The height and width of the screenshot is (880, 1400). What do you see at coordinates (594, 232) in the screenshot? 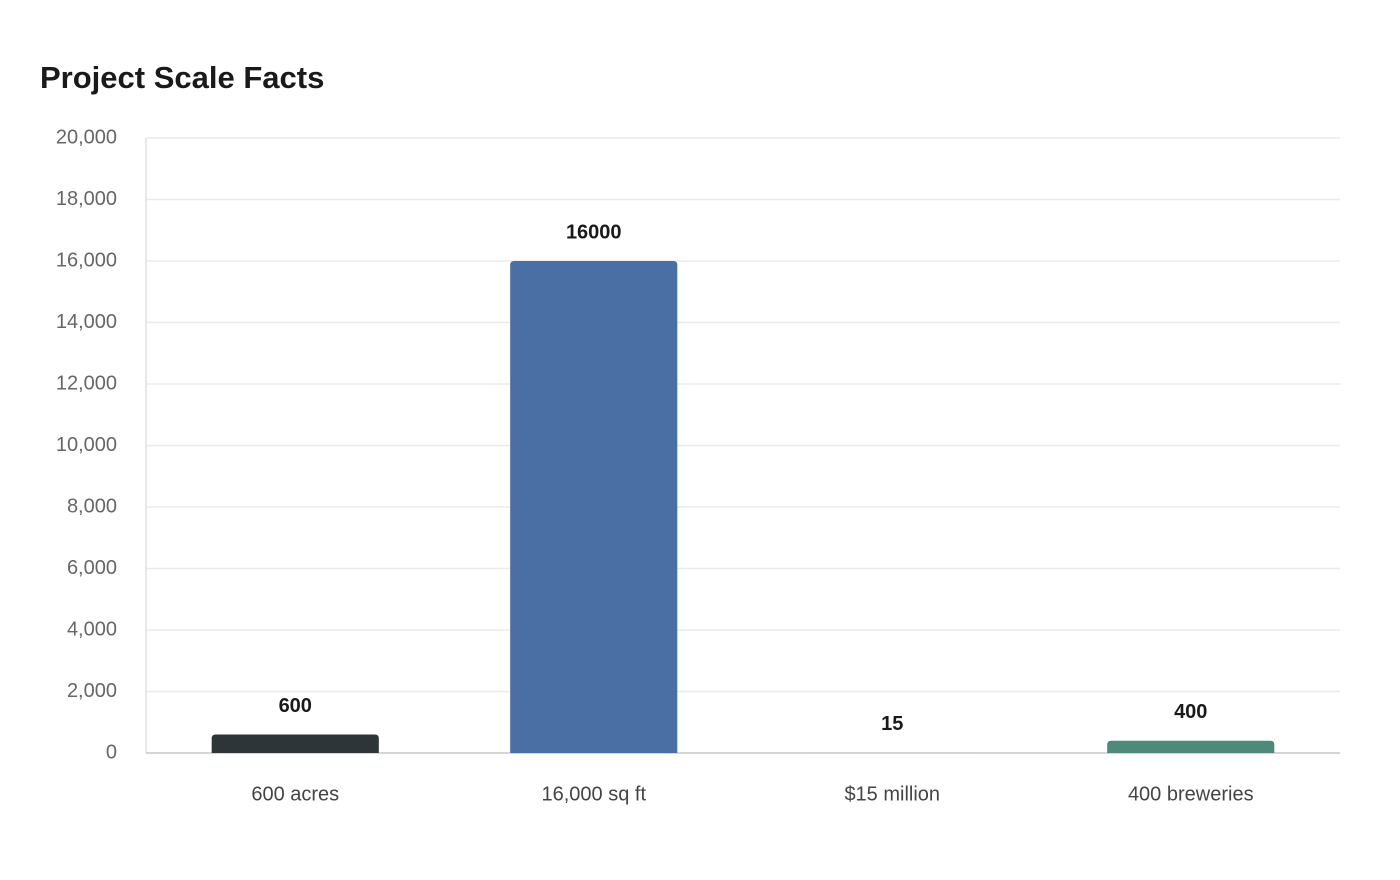
I see `value-label: 16000` at bounding box center [594, 232].